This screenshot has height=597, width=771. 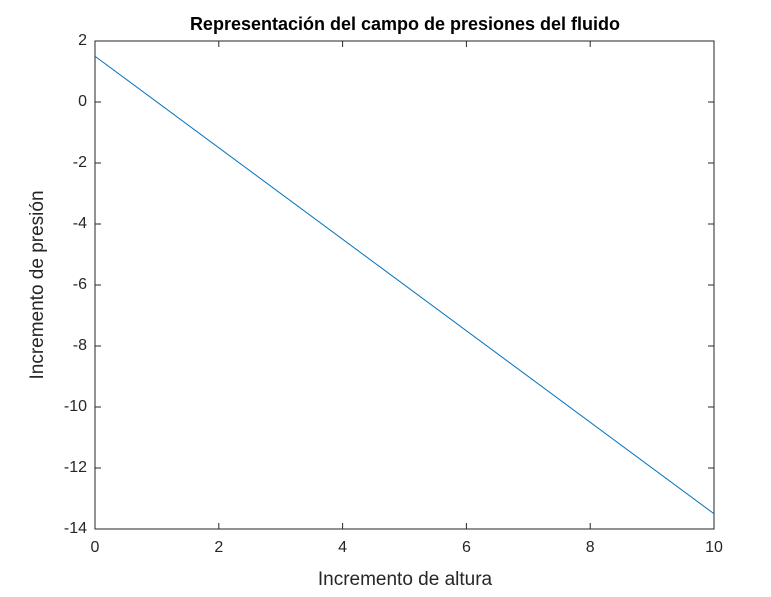 I want to click on x-tick-label: 10, so click(x=714, y=547).